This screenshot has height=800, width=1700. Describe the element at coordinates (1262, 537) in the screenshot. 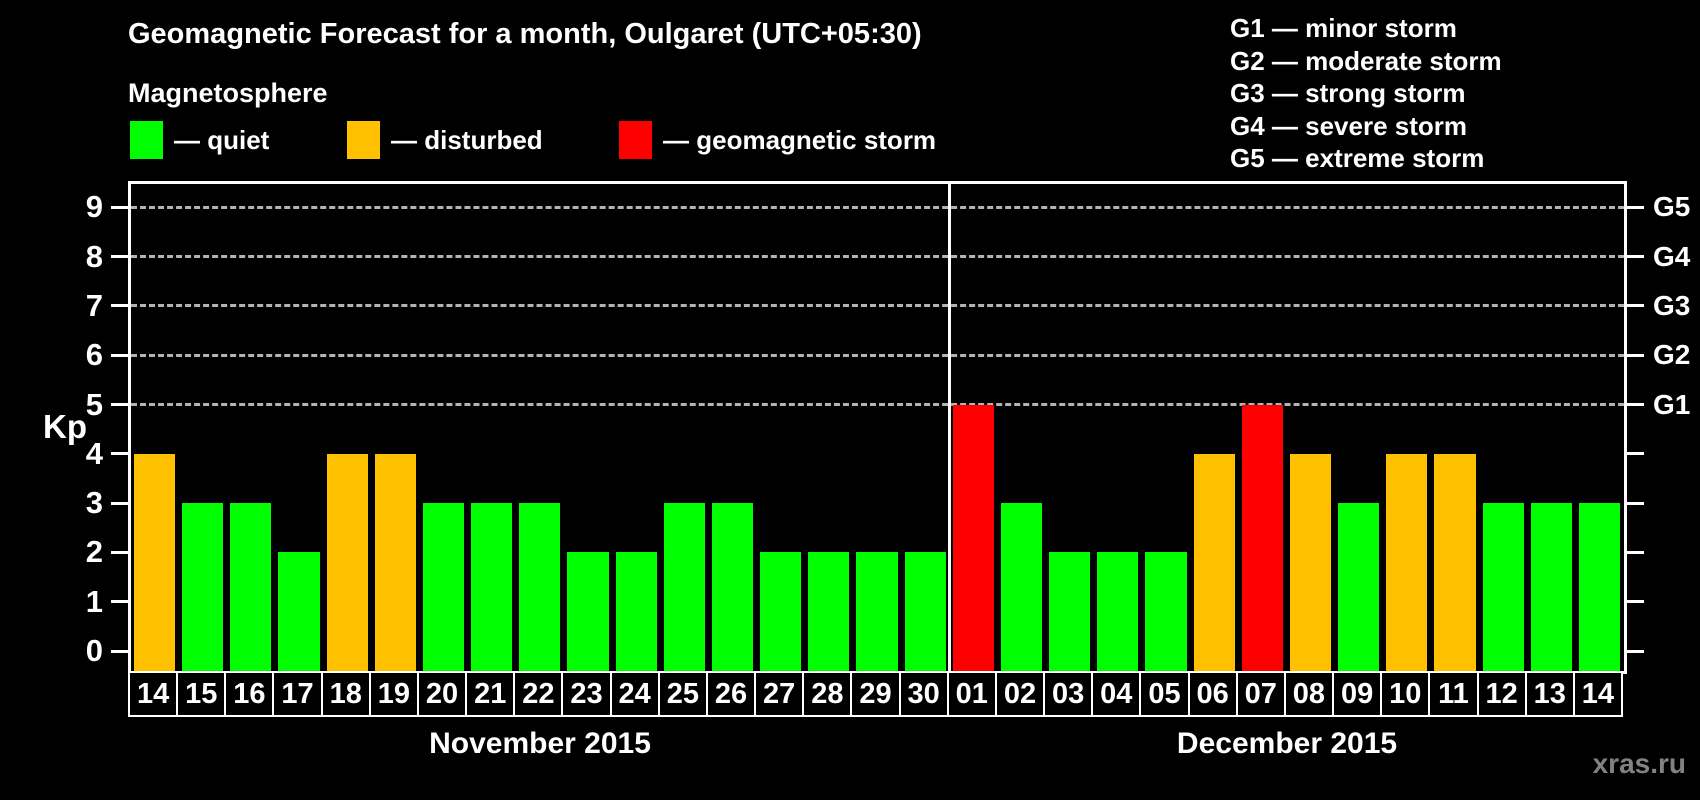

I see `kp-bar-day-07-dec` at that location.